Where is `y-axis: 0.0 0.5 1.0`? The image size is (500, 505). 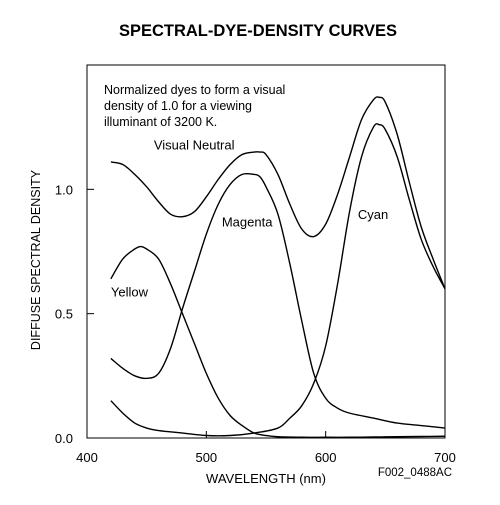 y-axis: 0.0 0.5 1.0 is located at coordinates (74, 314).